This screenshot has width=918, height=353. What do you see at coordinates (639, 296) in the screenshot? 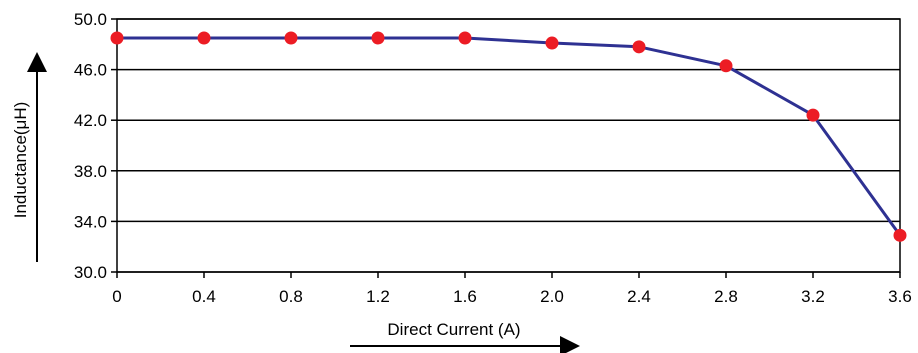
I see `x-tick-label: 2.4` at bounding box center [639, 296].